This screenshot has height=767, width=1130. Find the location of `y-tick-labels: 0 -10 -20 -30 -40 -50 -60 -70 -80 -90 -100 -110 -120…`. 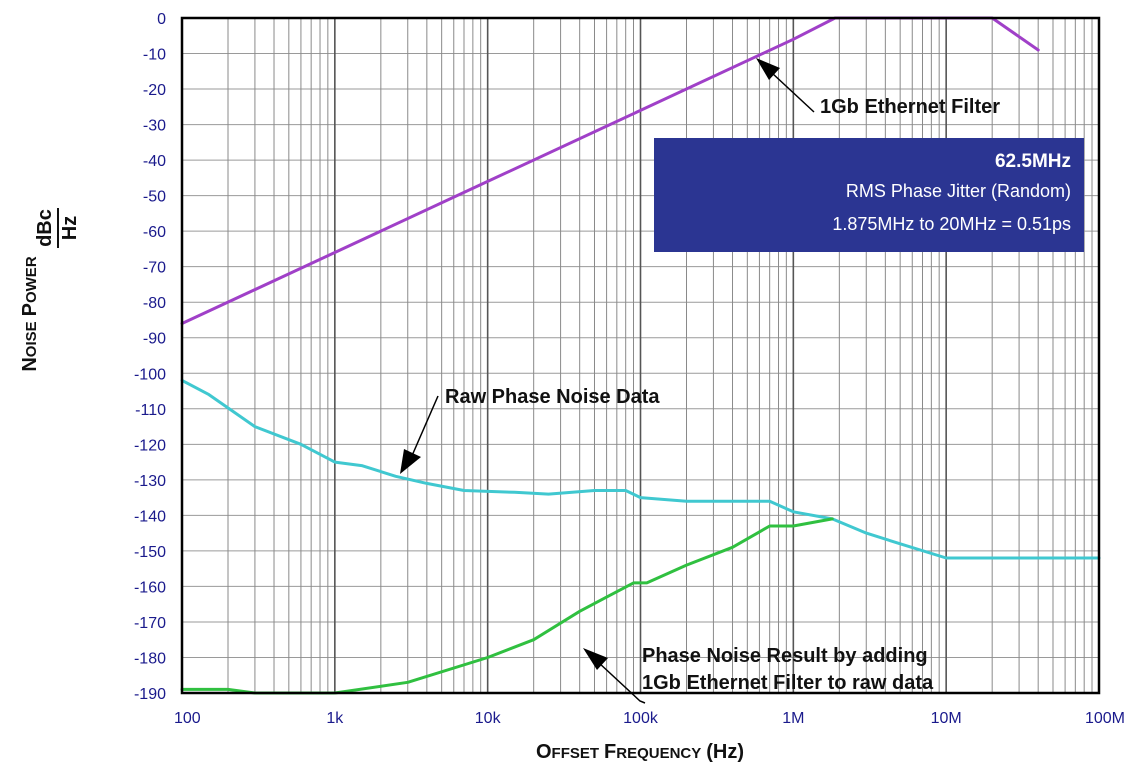

y-tick-labels: 0 -10 -20 -30 -40 -50 -60 -70 -80 -90 -100 -110 -120… is located at coordinates (150, 357).